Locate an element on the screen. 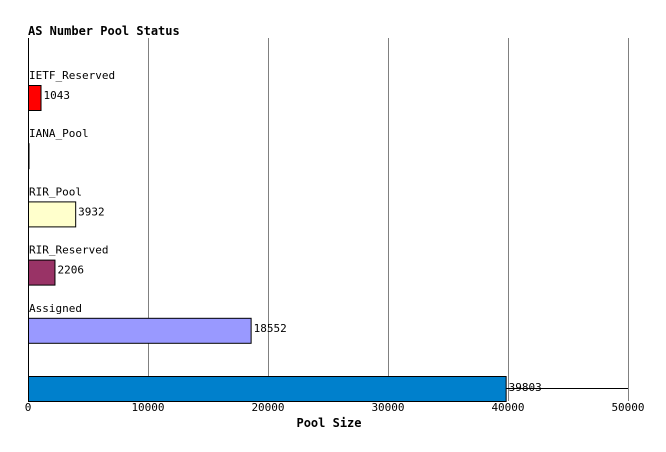 The image size is (666, 452). category-label: IANA_Pool is located at coordinates (59, 133).